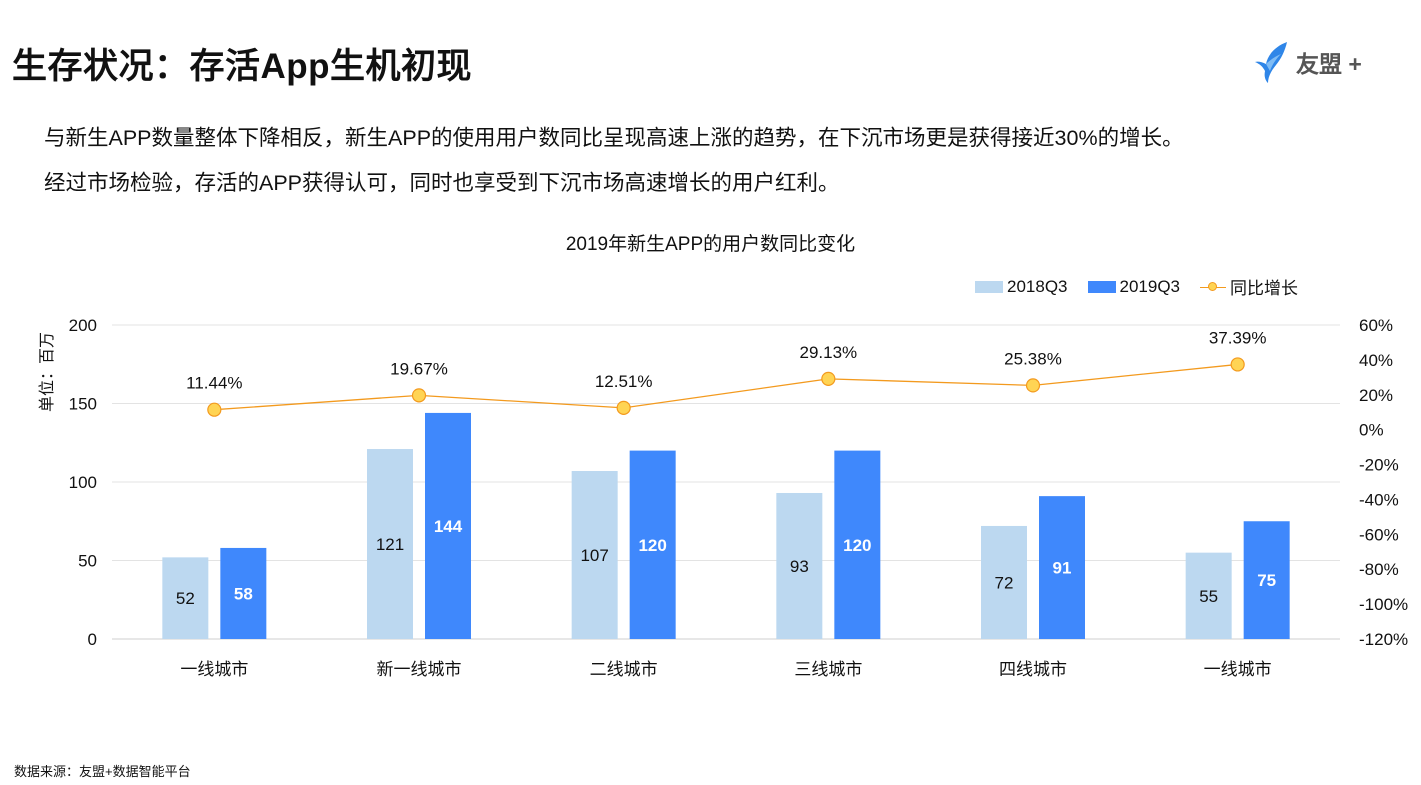 This screenshot has width=1421, height=785. I want to click on y-tick-label: 150, so click(83, 404).